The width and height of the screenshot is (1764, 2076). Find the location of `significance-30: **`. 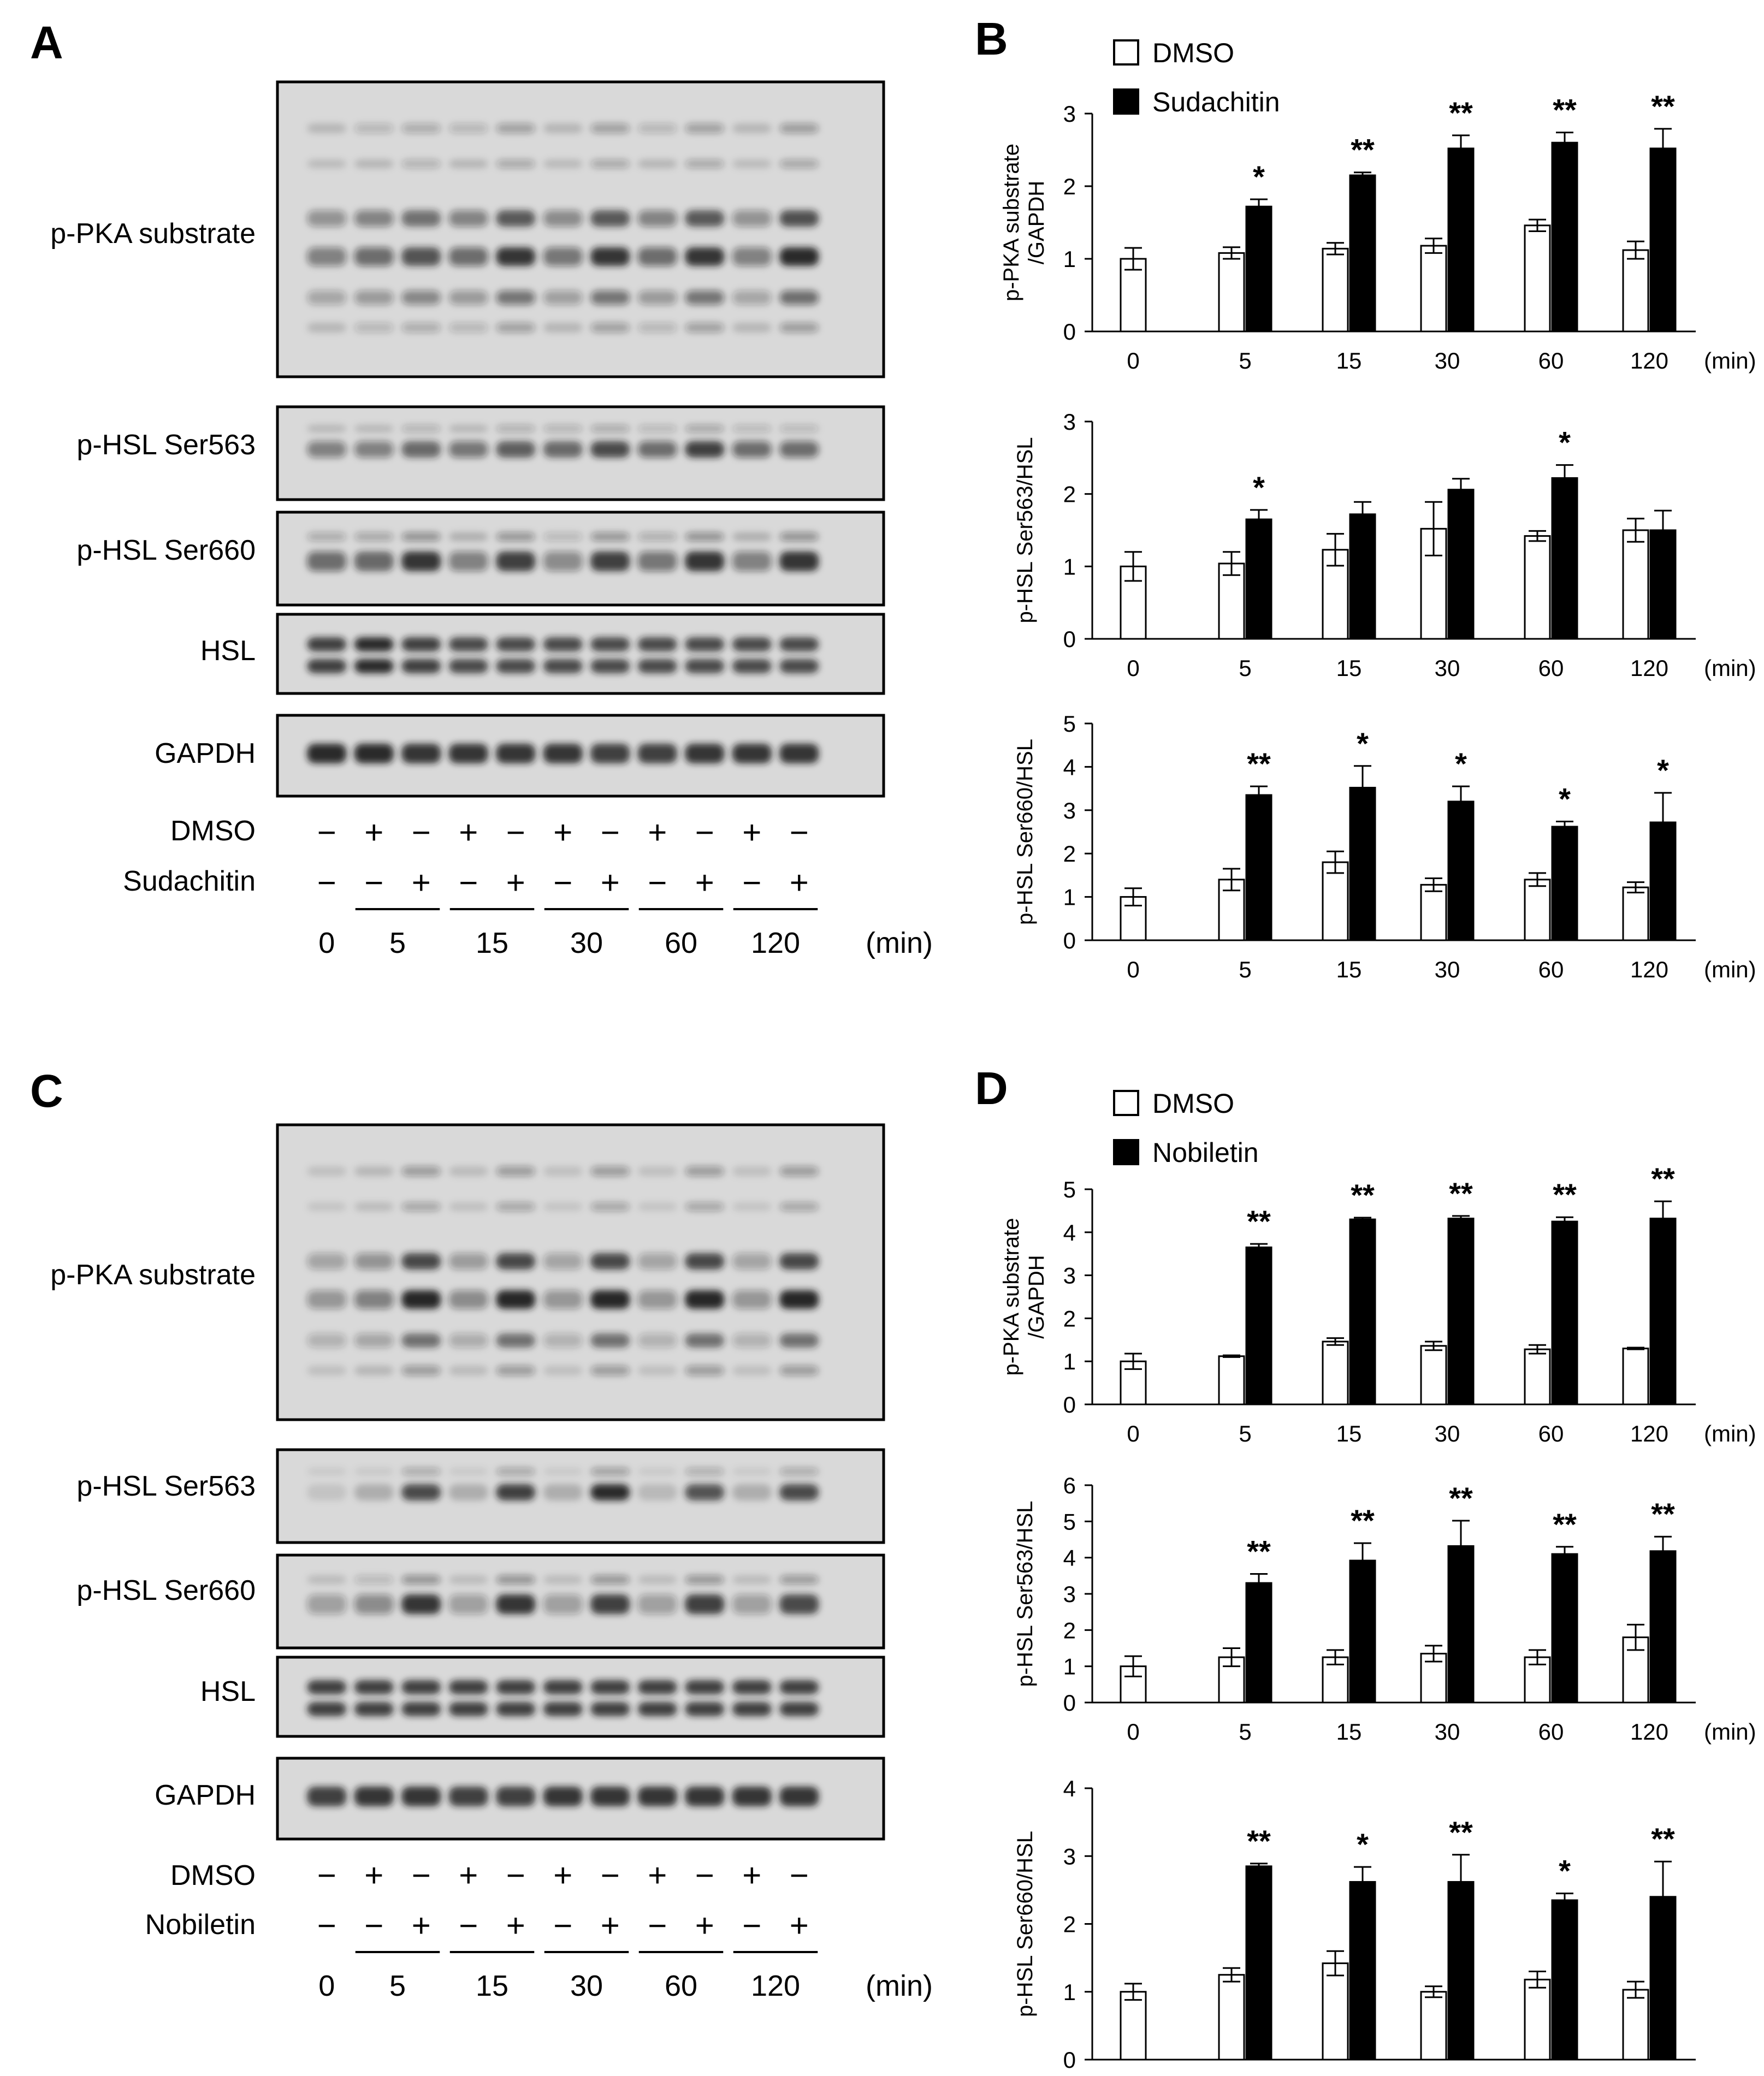

significance-30: ** is located at coordinates (1461, 1832).